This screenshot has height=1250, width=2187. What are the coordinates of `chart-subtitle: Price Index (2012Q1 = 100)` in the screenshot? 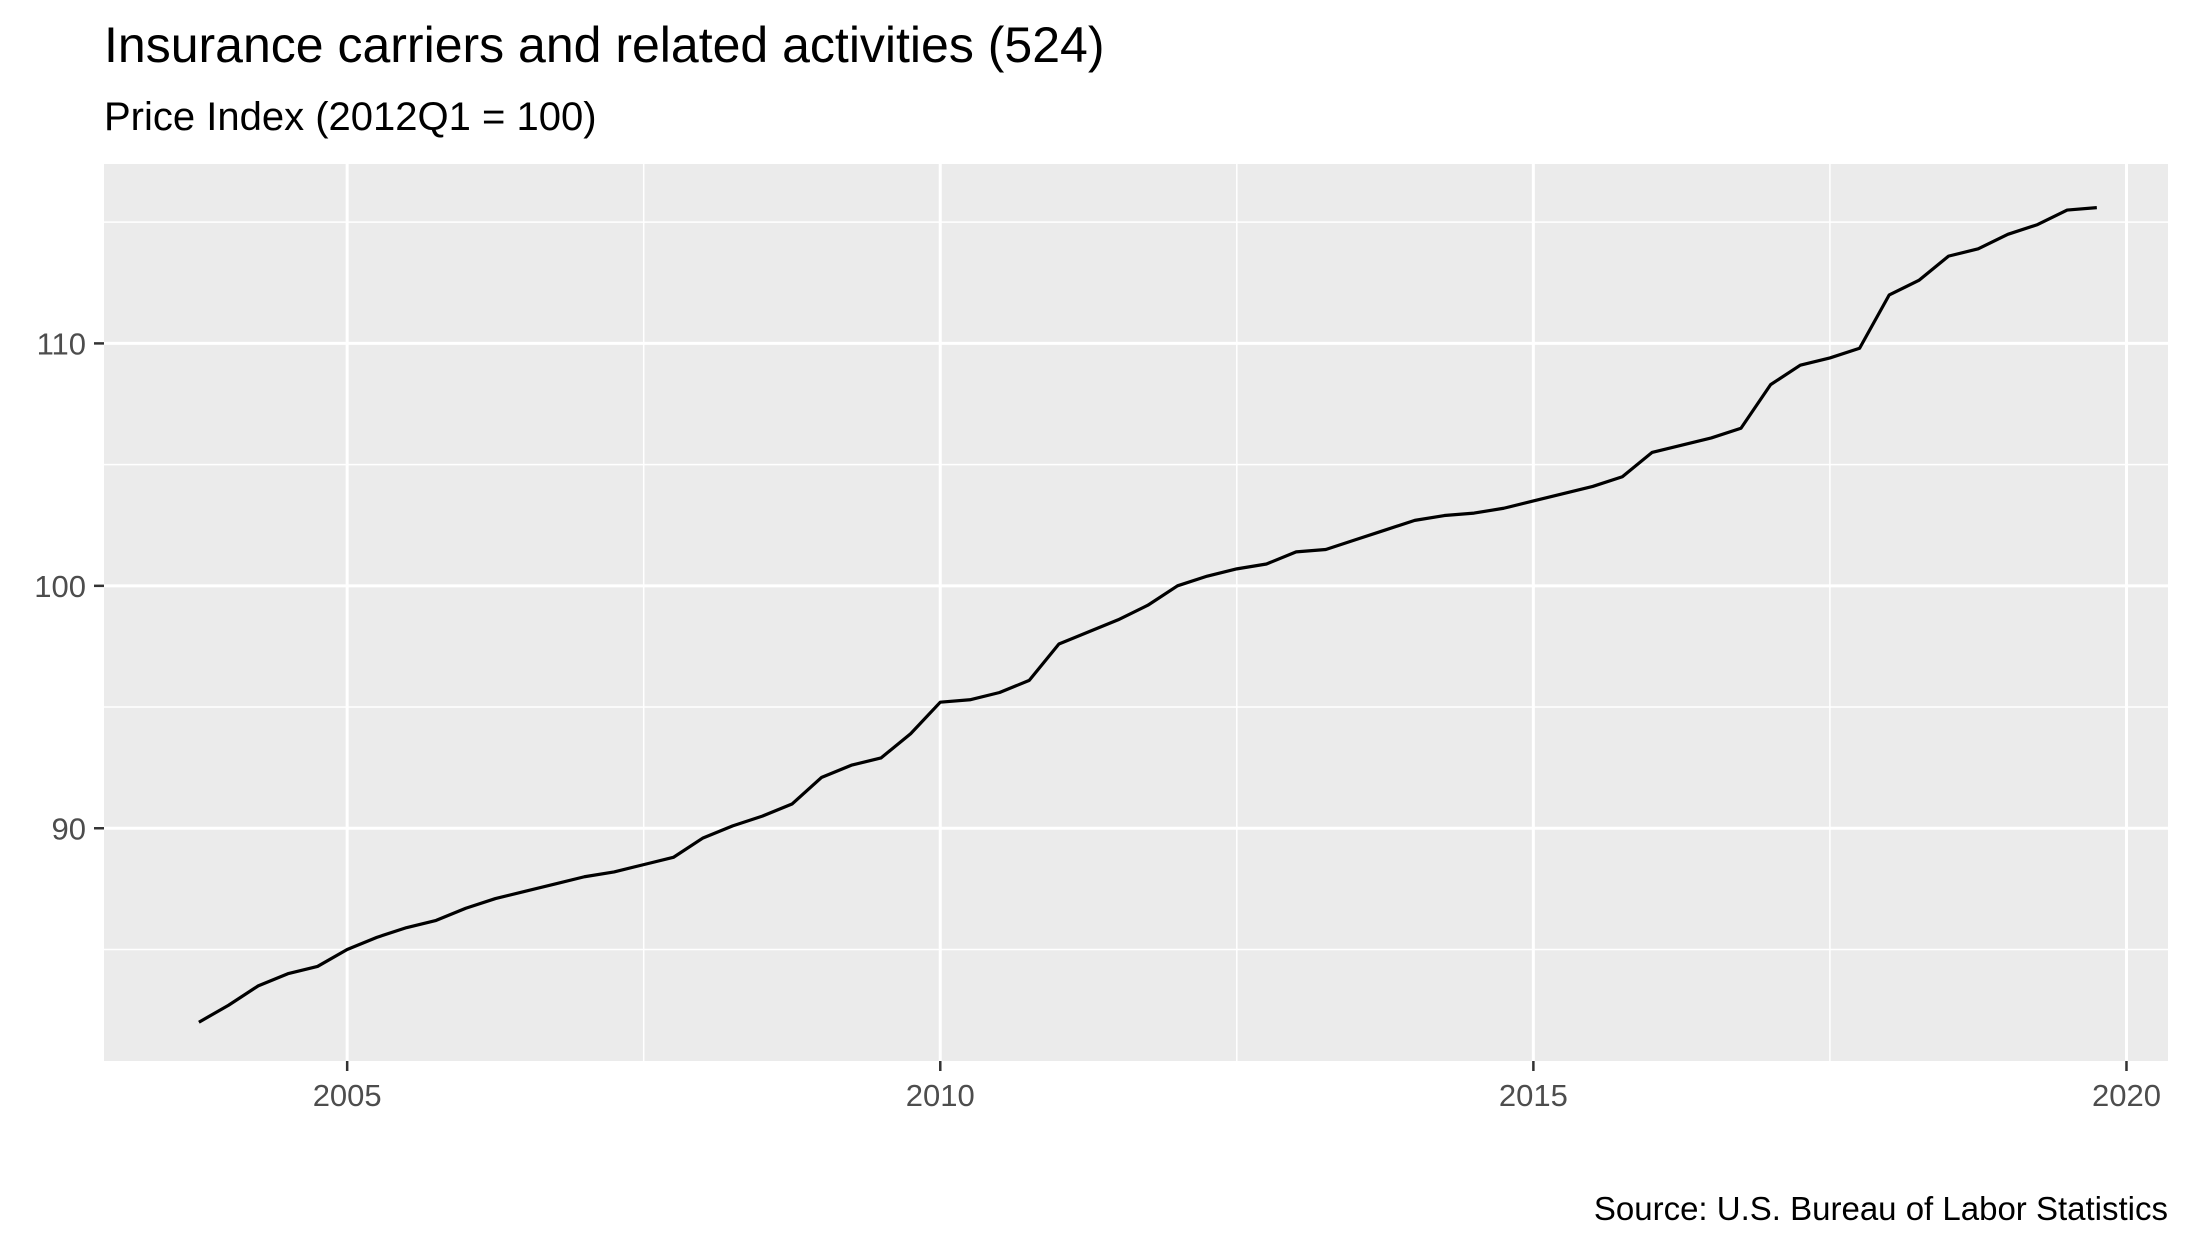 It's located at (350, 117).